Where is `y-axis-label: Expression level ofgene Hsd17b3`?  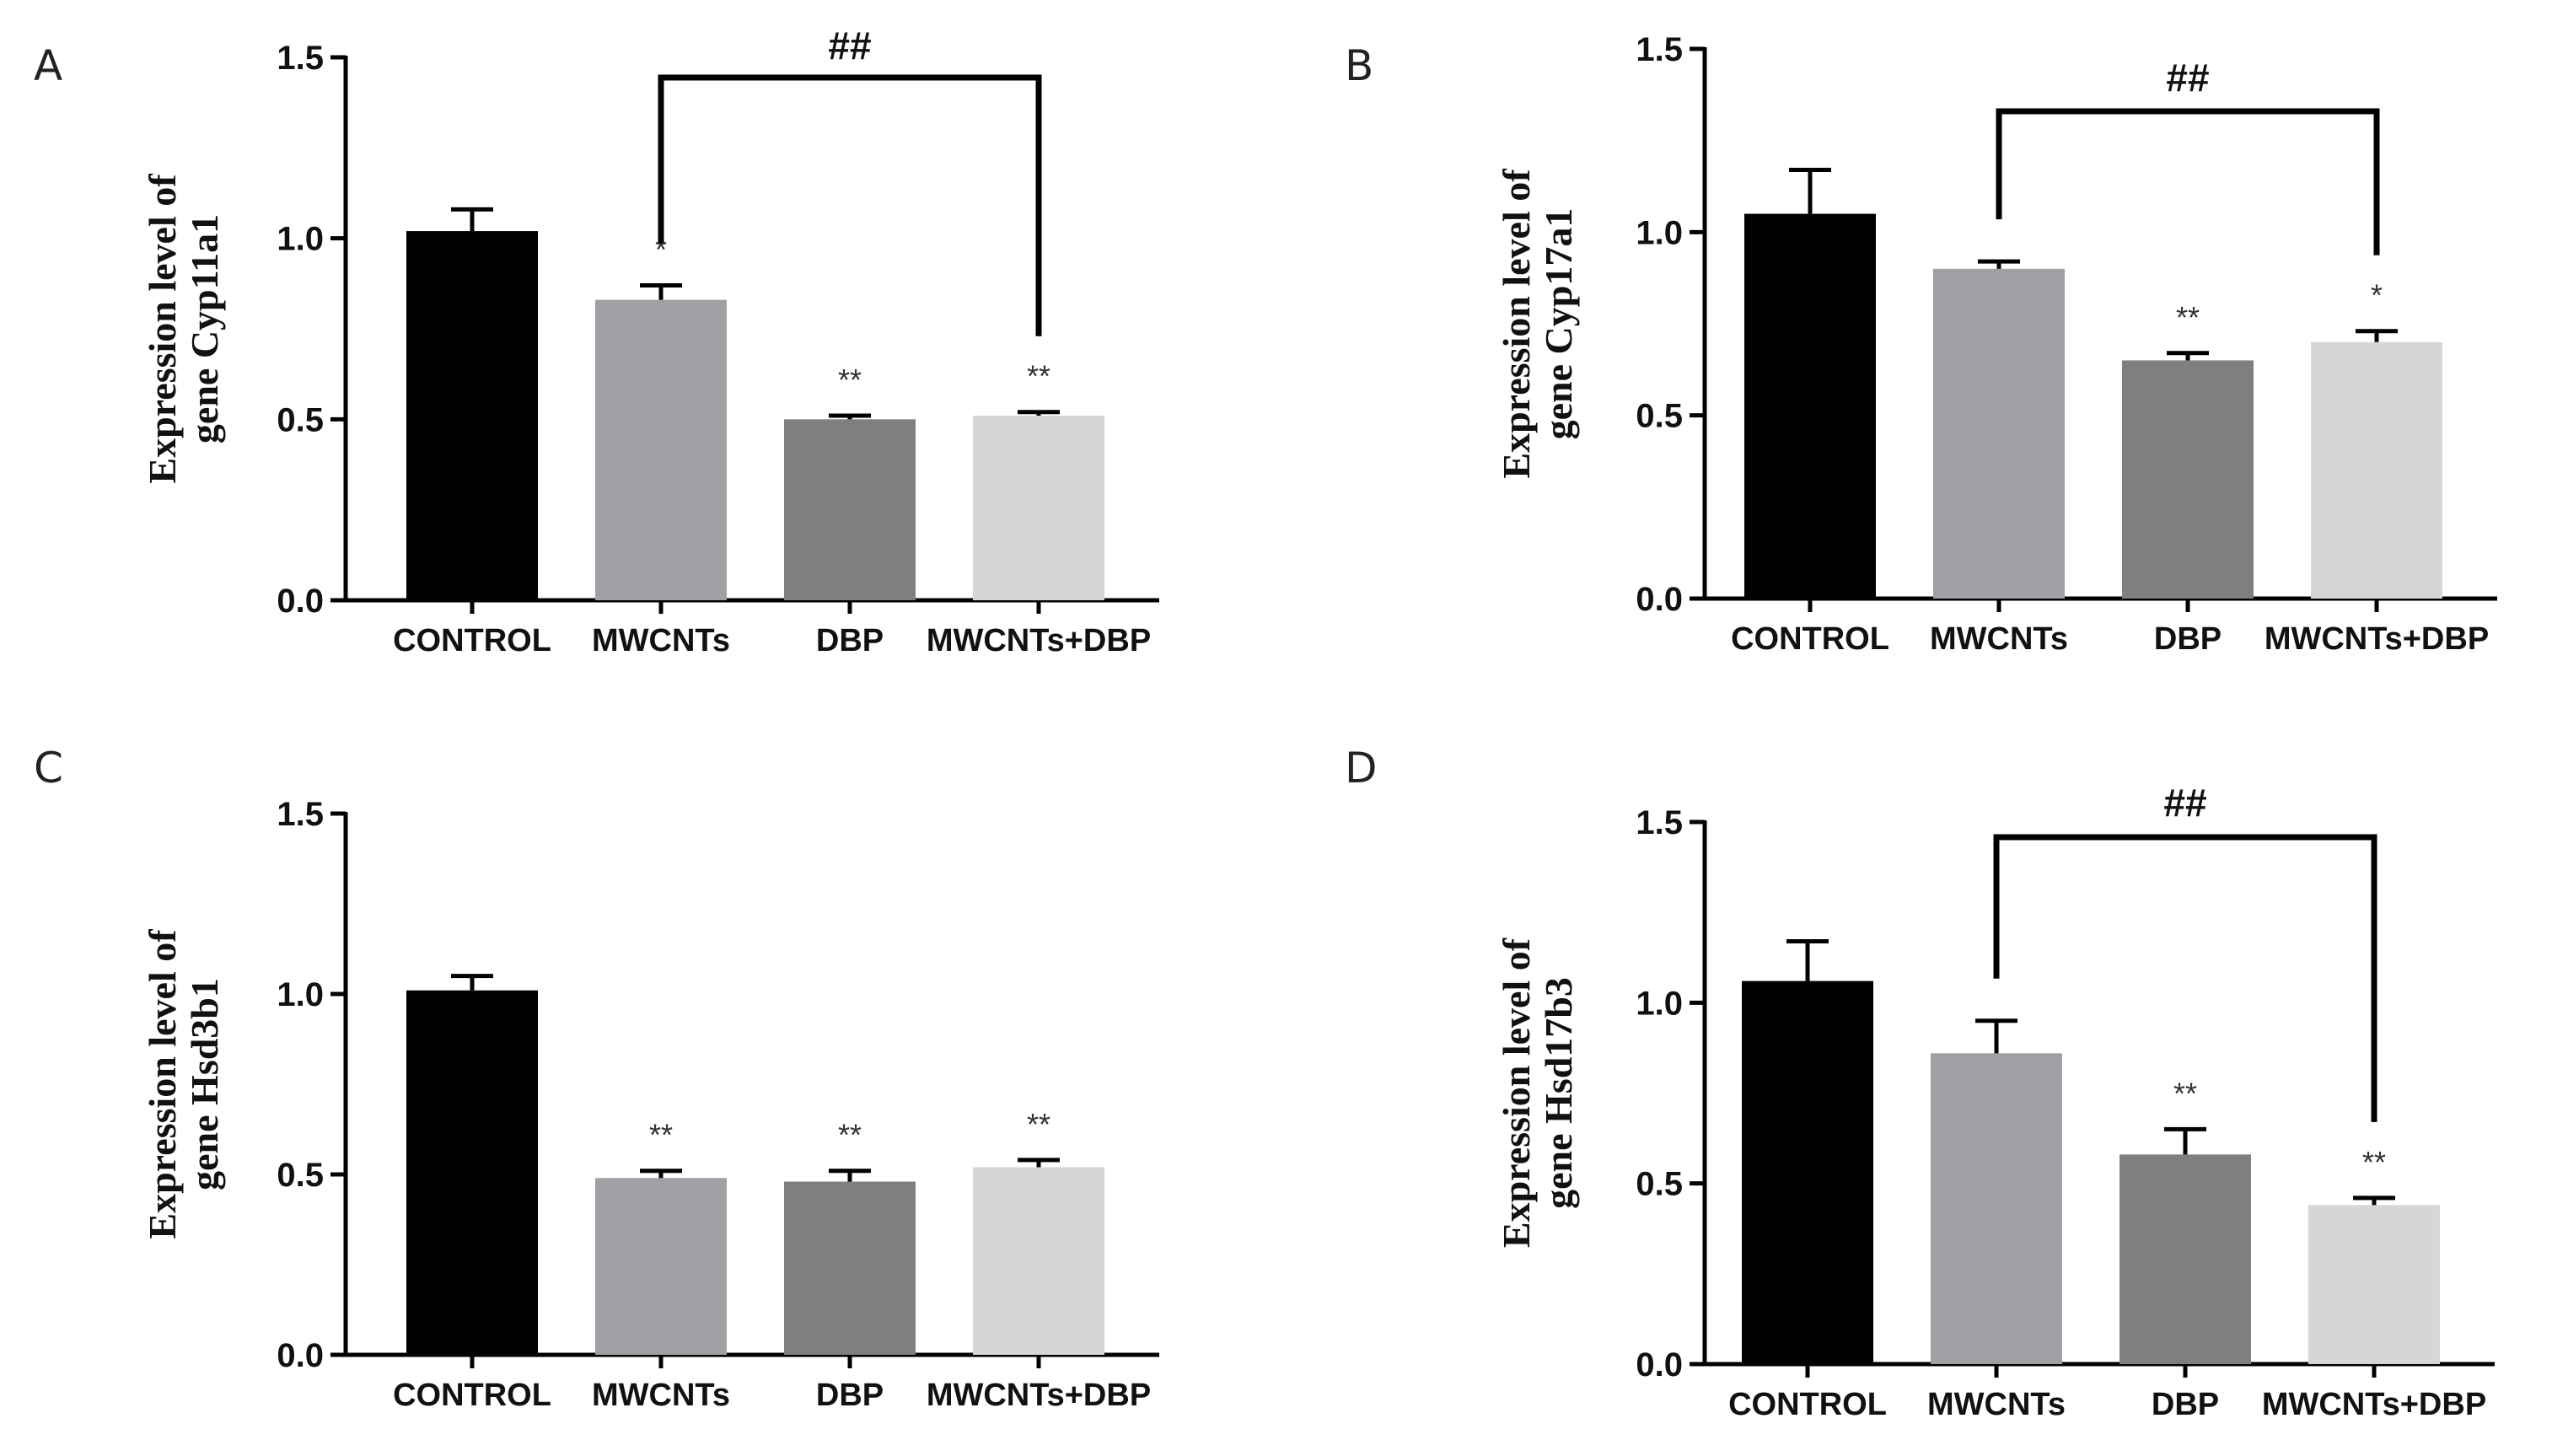
y-axis-label: Expression level ofgene Hsd17b3 is located at coordinates (1537, 1093).